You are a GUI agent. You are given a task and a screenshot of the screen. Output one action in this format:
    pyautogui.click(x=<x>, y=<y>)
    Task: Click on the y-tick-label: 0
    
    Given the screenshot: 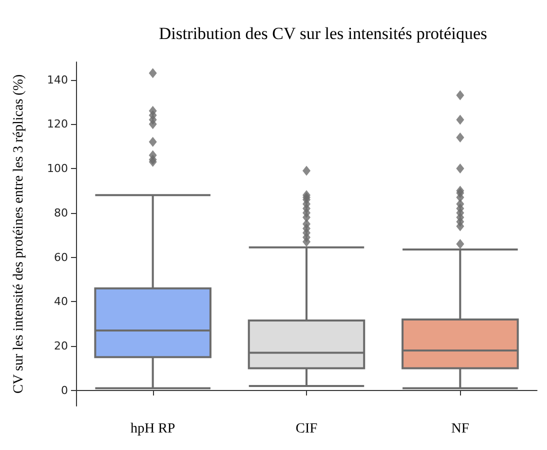 What is the action you would take?
    pyautogui.click(x=64, y=390)
    